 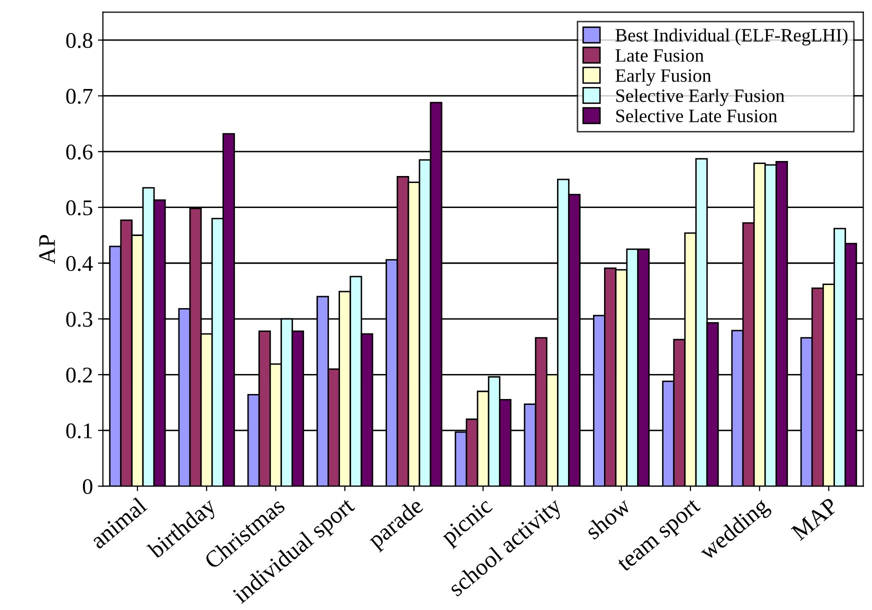 What do you see at coordinates (732, 37) in the screenshot?
I see `legend-label: Best Individual (ELF-RegLHI)` at bounding box center [732, 37].